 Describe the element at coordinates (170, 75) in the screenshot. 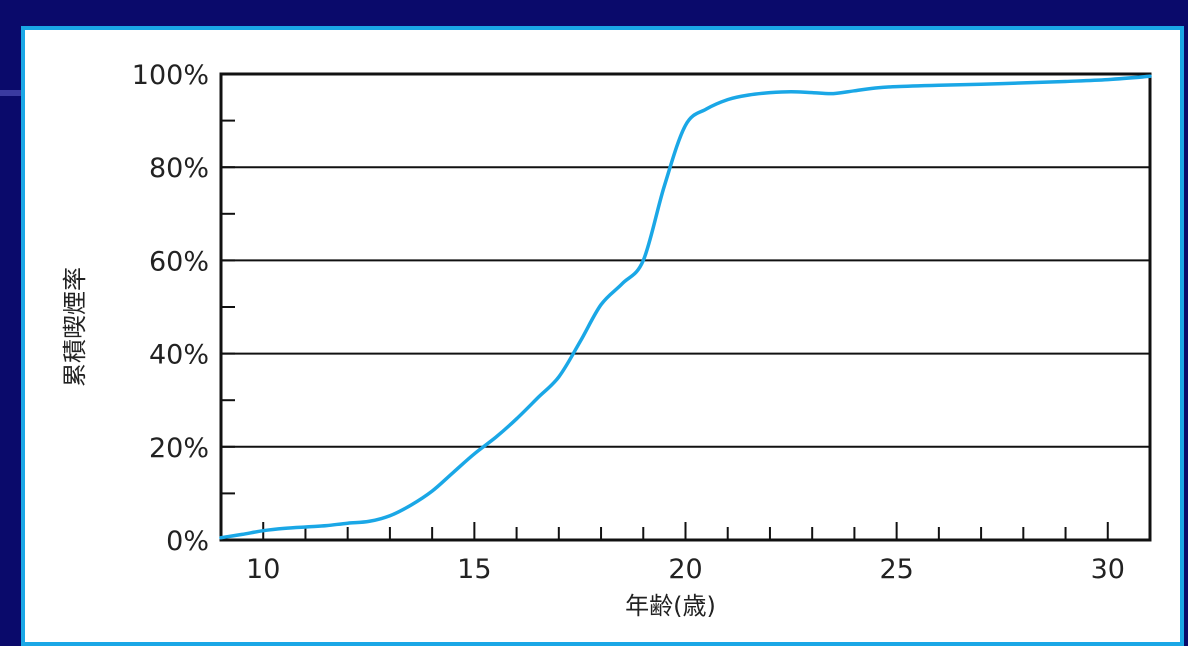

I see `y-tick-label: 100%` at that location.